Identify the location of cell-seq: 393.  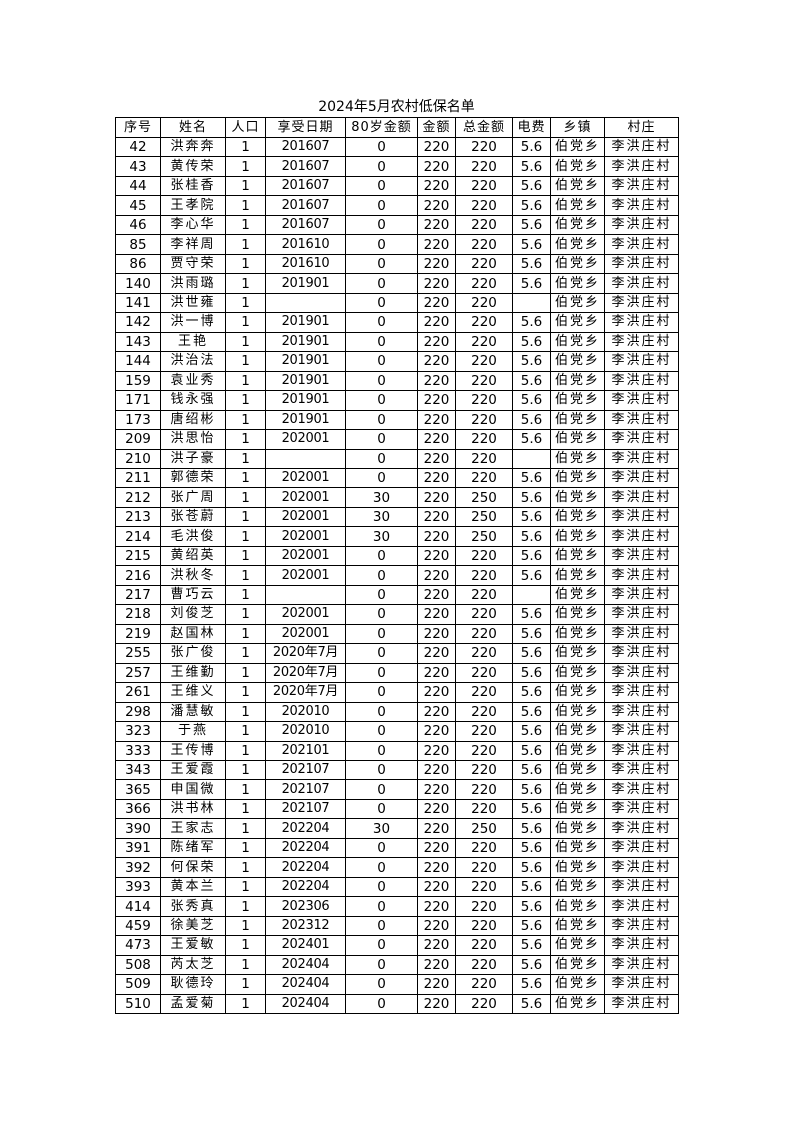
(138, 887).